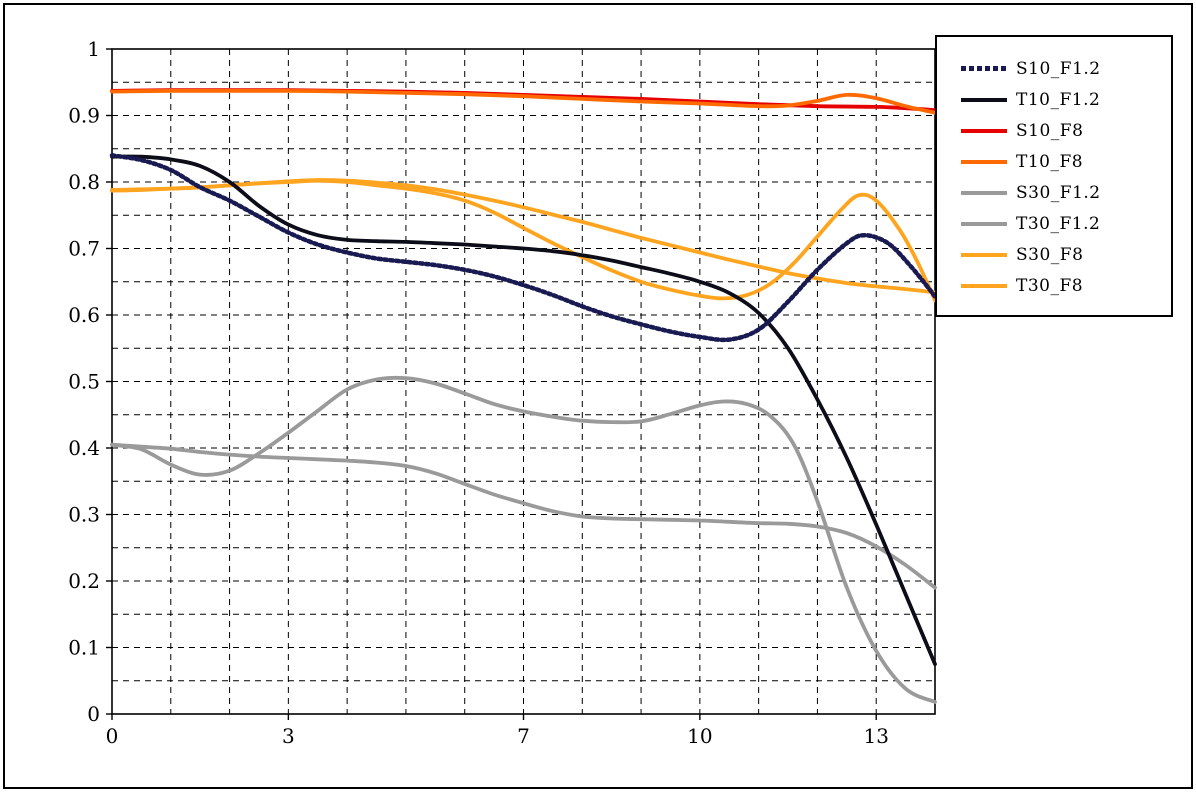 The width and height of the screenshot is (1196, 792). Describe the element at coordinates (84, 116) in the screenshot. I see `y-tick-label: 0.9` at that location.